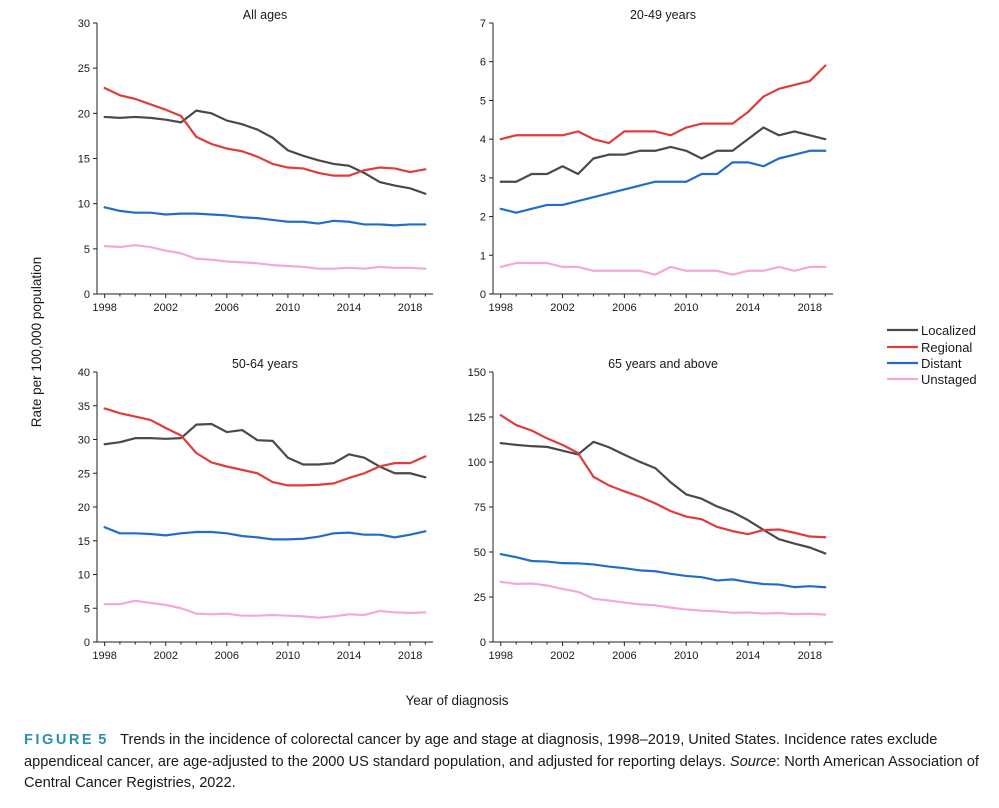 The height and width of the screenshot is (808, 999). What do you see at coordinates (753, 761) in the screenshot?
I see `caption-source-label: Source` at bounding box center [753, 761].